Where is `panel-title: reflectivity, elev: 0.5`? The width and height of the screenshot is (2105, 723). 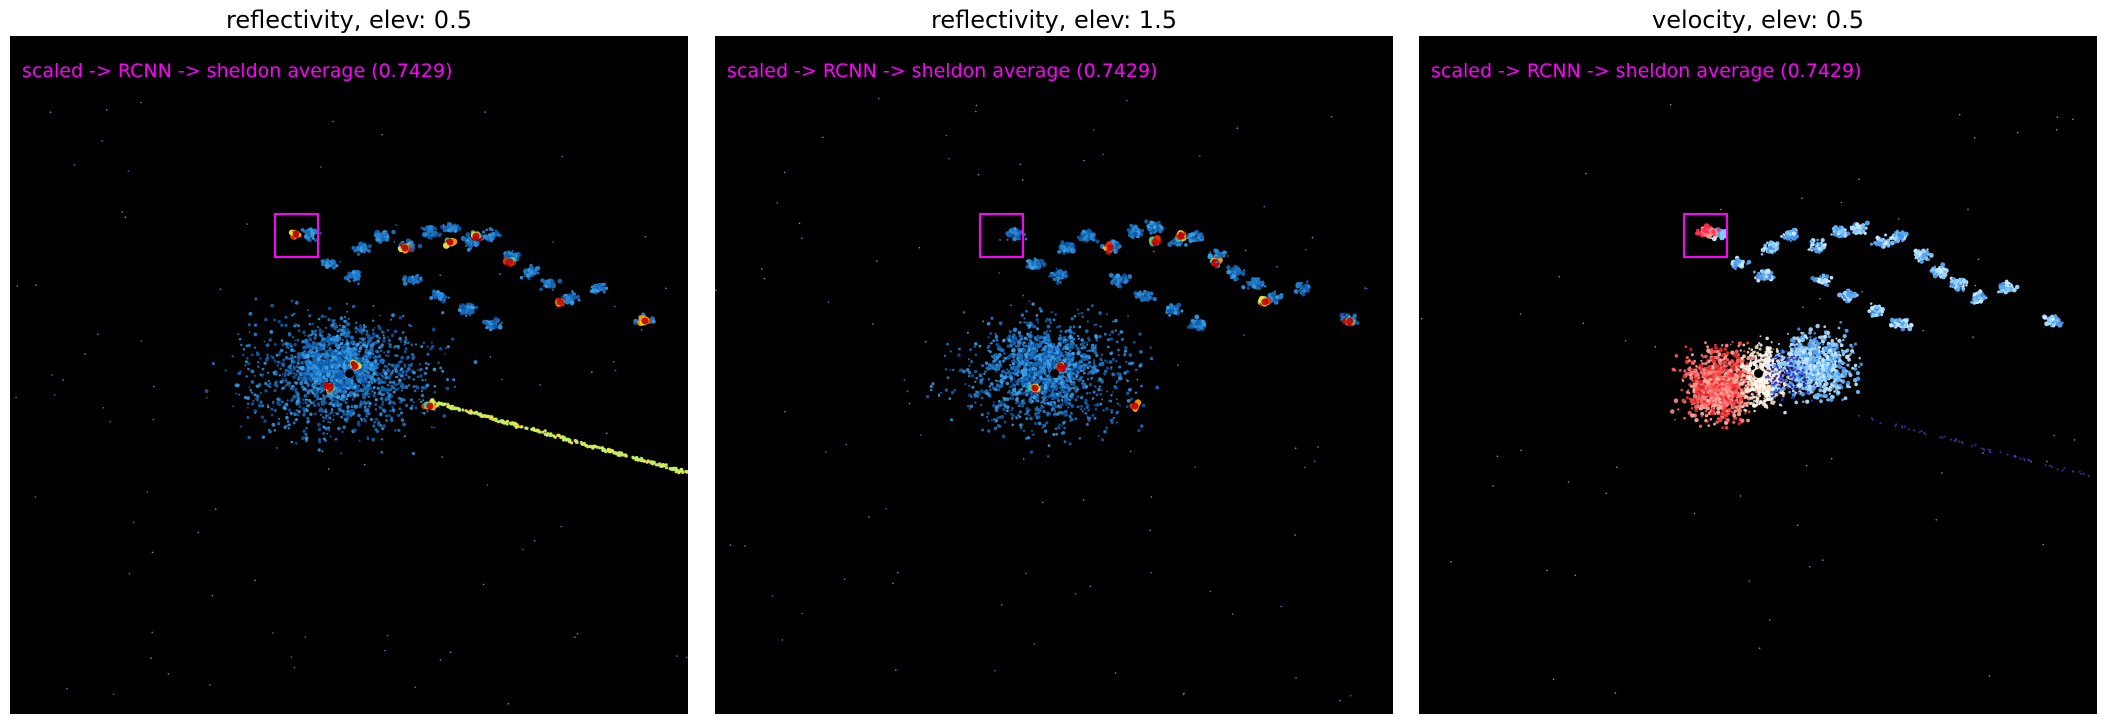
panel-title: reflectivity, elev: 0.5 is located at coordinates (349, 20).